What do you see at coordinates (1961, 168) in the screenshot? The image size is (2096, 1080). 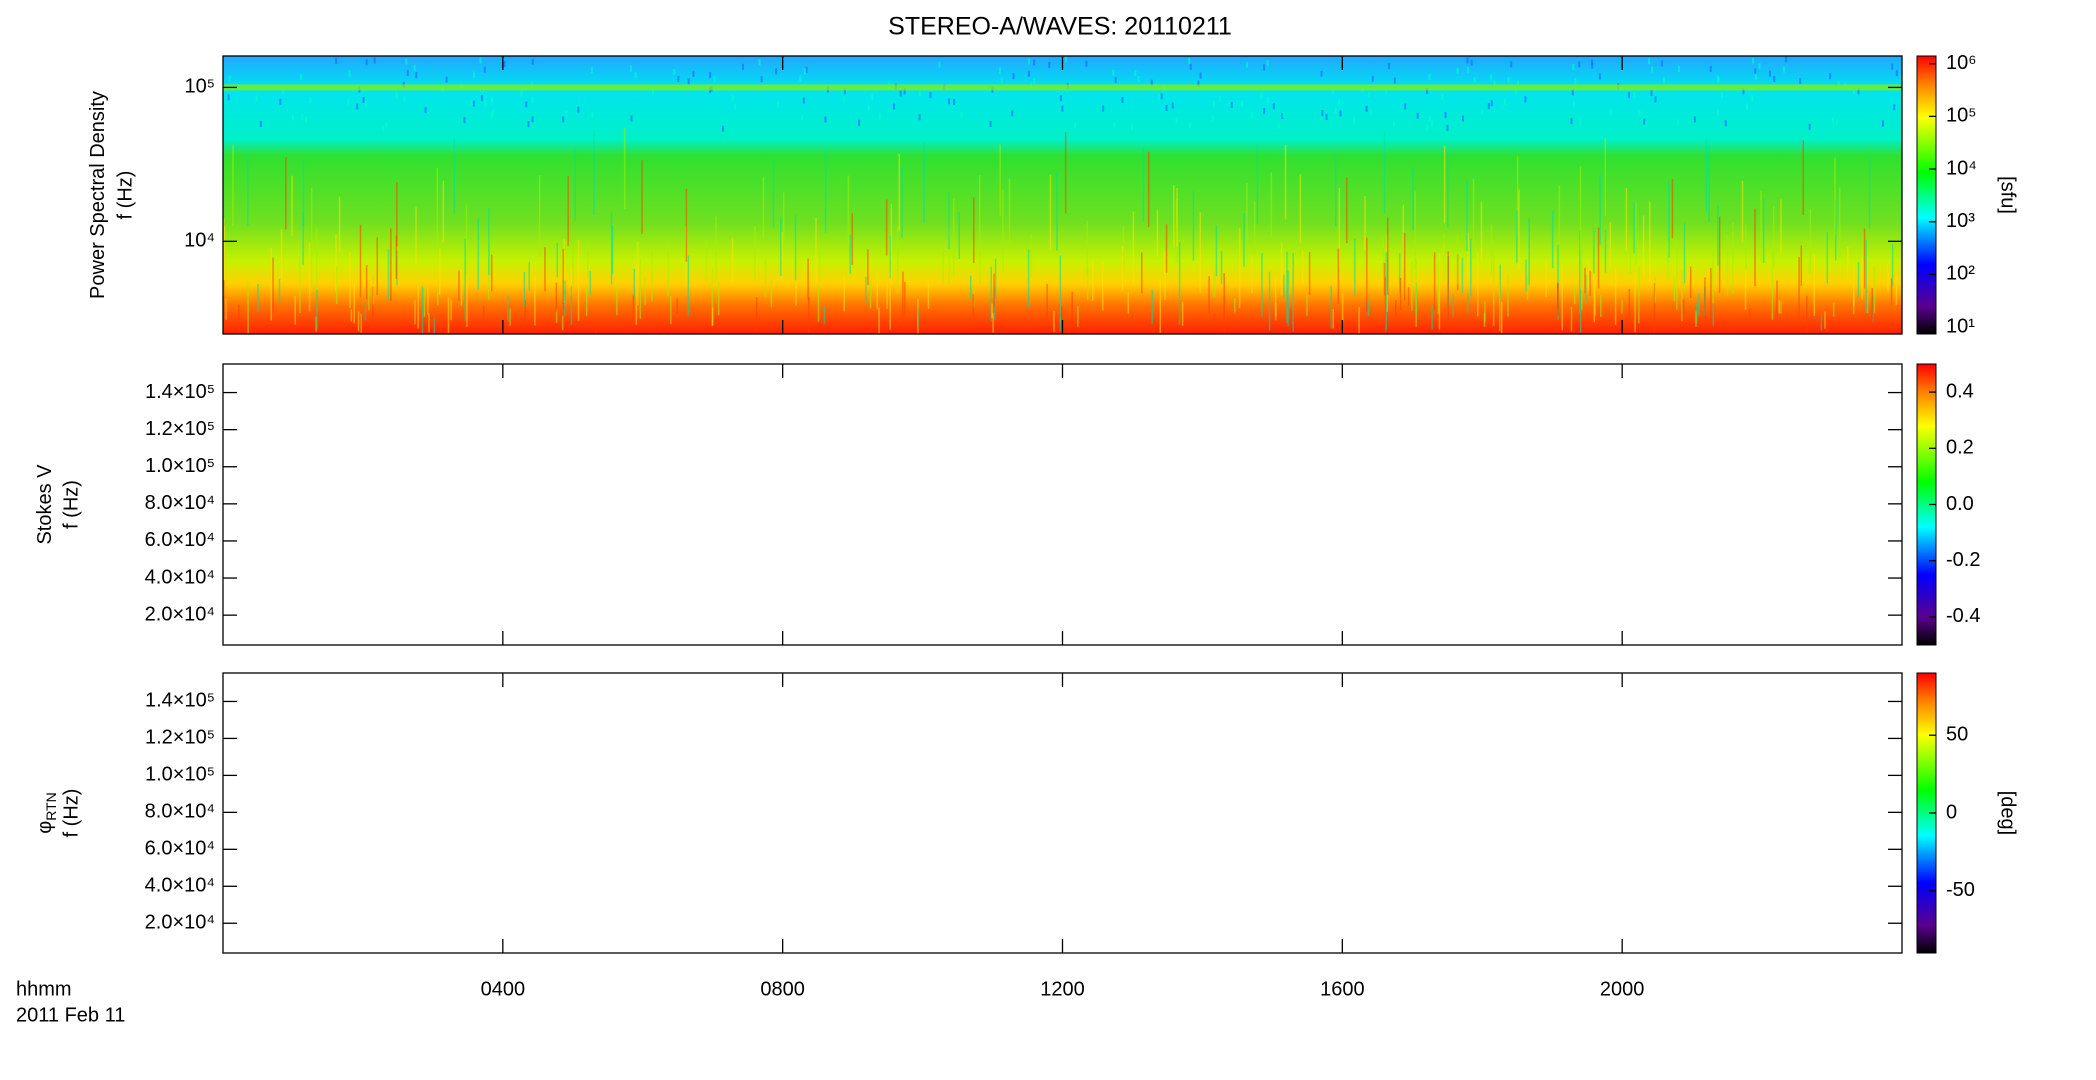 I see `colorbar-tick-label: 10⁴` at bounding box center [1961, 168].